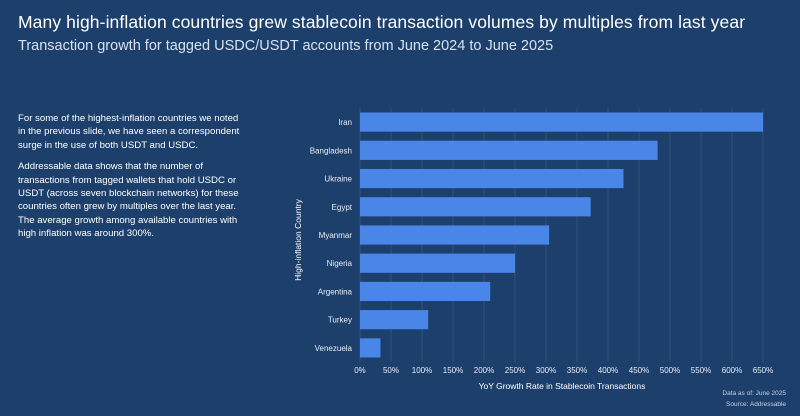 Image resolution: width=800 pixels, height=416 pixels. Describe the element at coordinates (608, 370) in the screenshot. I see `x-tick-label: 400%` at that location.